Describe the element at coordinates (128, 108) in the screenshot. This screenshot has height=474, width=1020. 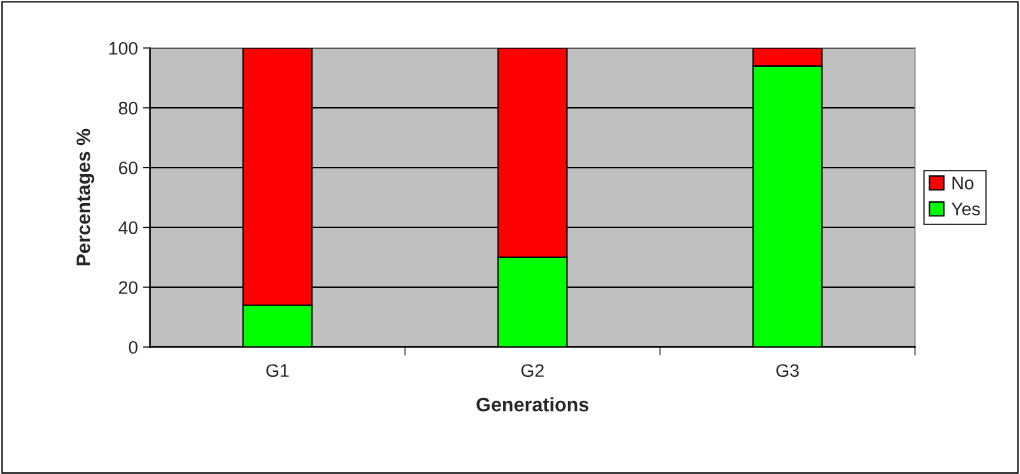
I see `y-tick-label: 80` at that location.